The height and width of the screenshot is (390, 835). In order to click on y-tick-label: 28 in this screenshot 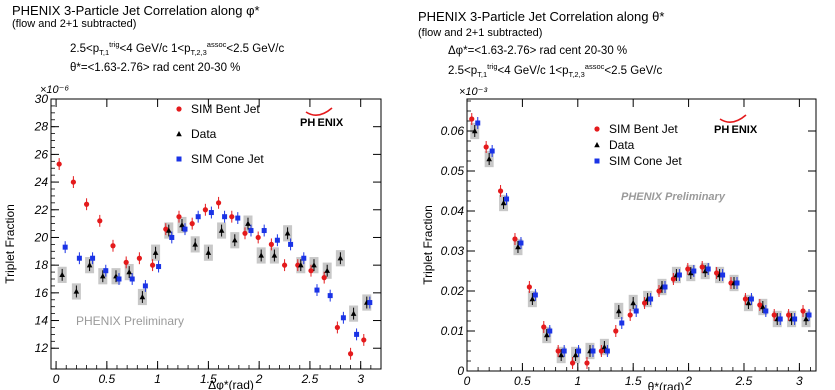, I will do `click(41, 127)`.